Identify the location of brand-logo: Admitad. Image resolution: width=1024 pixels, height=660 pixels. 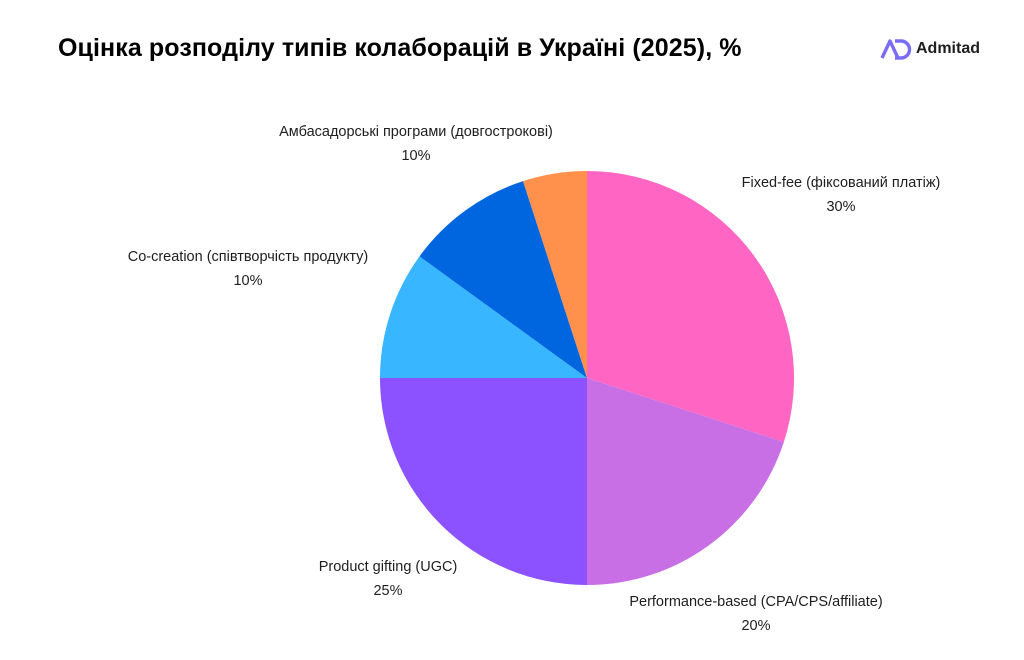
(930, 49).